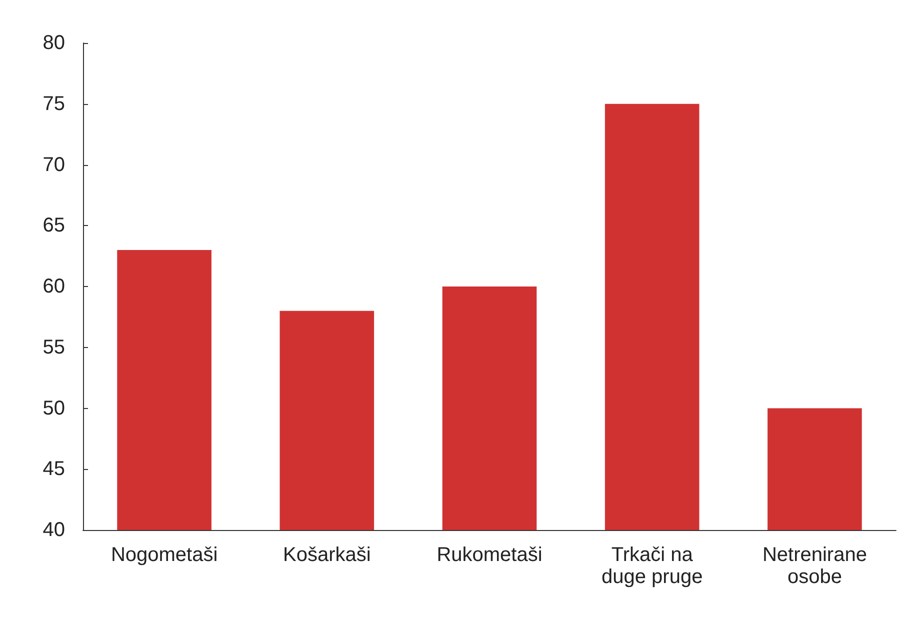  What do you see at coordinates (164, 555) in the screenshot?
I see `x-tick-label: Nogometaši` at bounding box center [164, 555].